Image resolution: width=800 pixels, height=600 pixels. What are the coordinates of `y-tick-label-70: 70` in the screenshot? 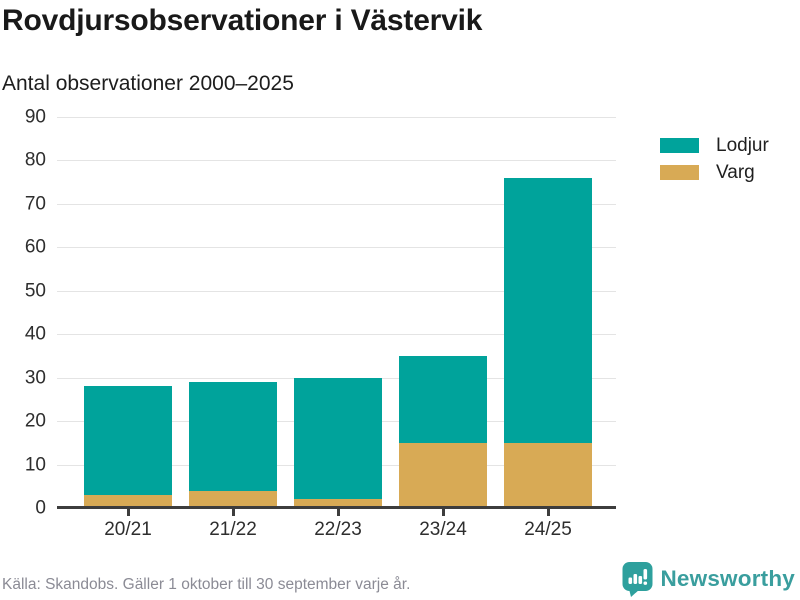 It's located at (35, 204).